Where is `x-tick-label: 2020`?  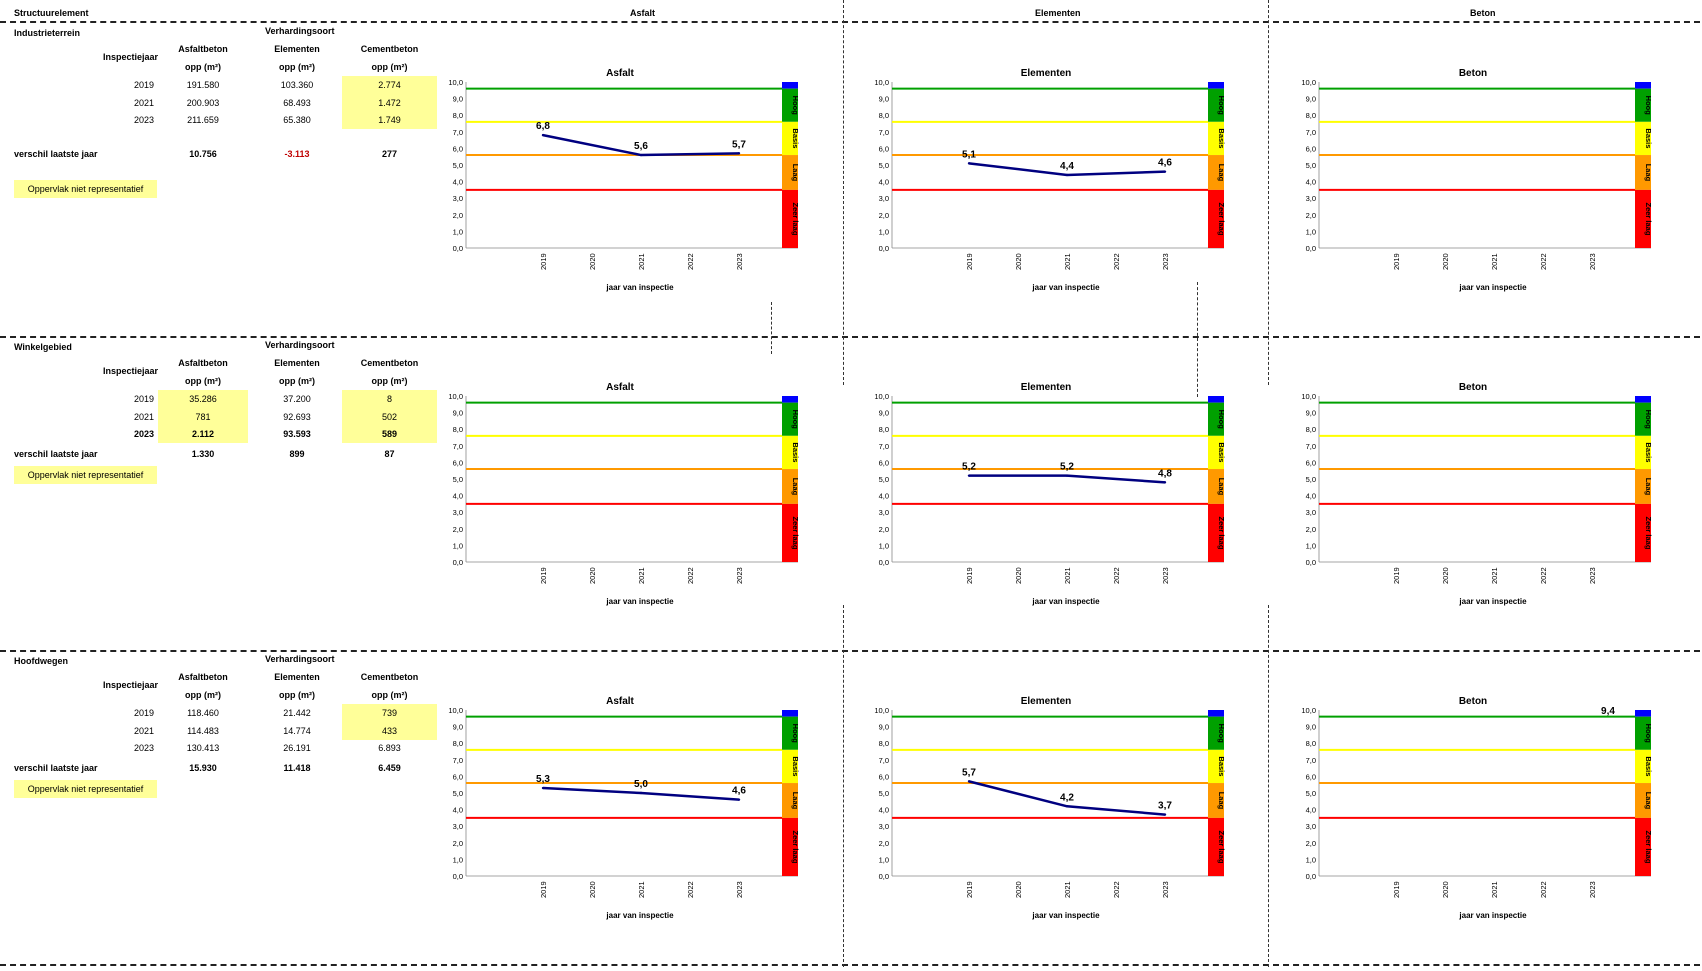 x-tick-label: 2020 is located at coordinates (592, 575).